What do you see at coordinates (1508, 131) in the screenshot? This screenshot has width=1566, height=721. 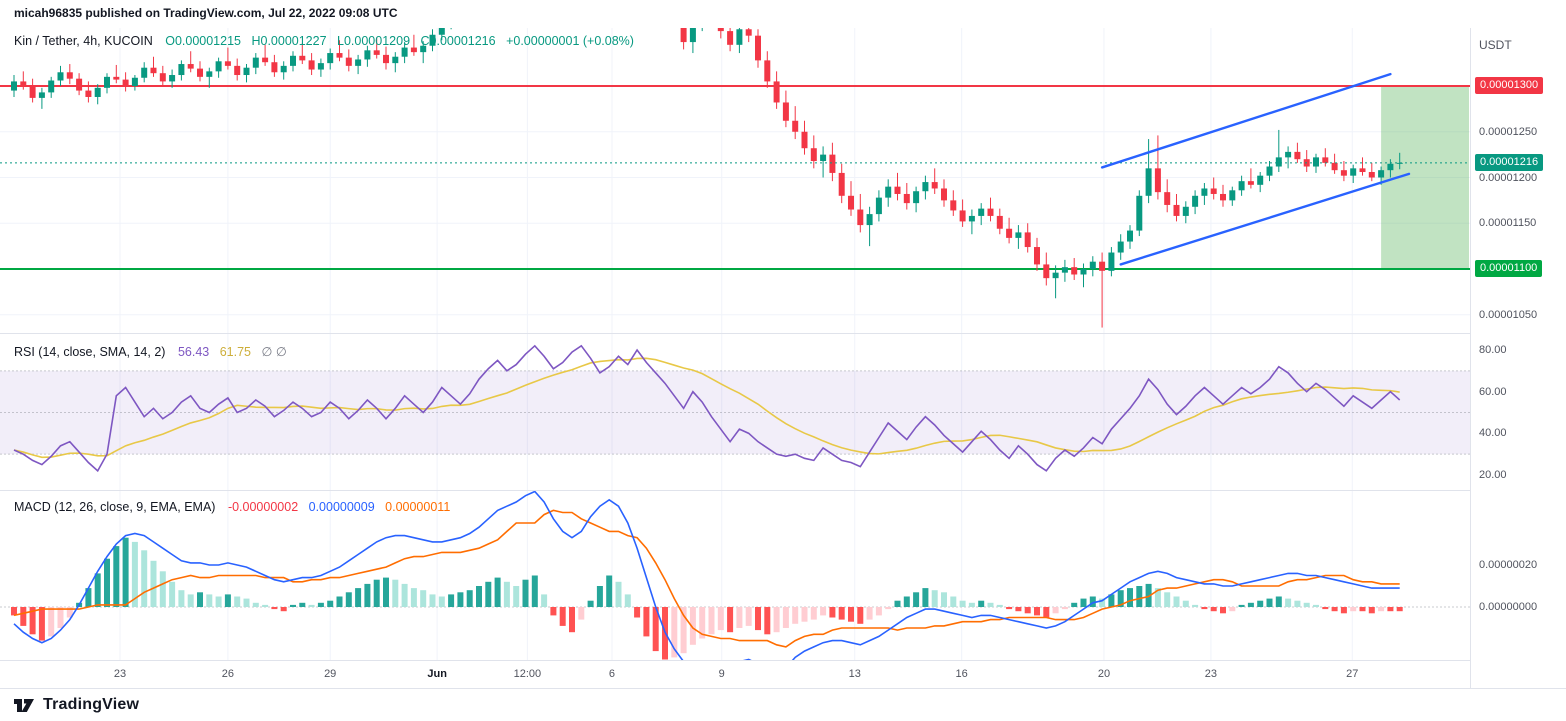 I see `price-axis-label: 0.00001250` at bounding box center [1508, 131].